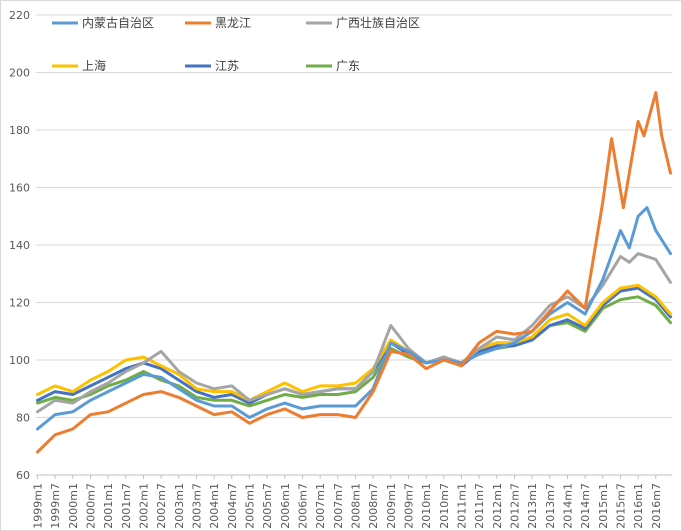 The width and height of the screenshot is (682, 531). Describe the element at coordinates (19, 303) in the screenshot. I see `y-tick-label: 120` at that location.